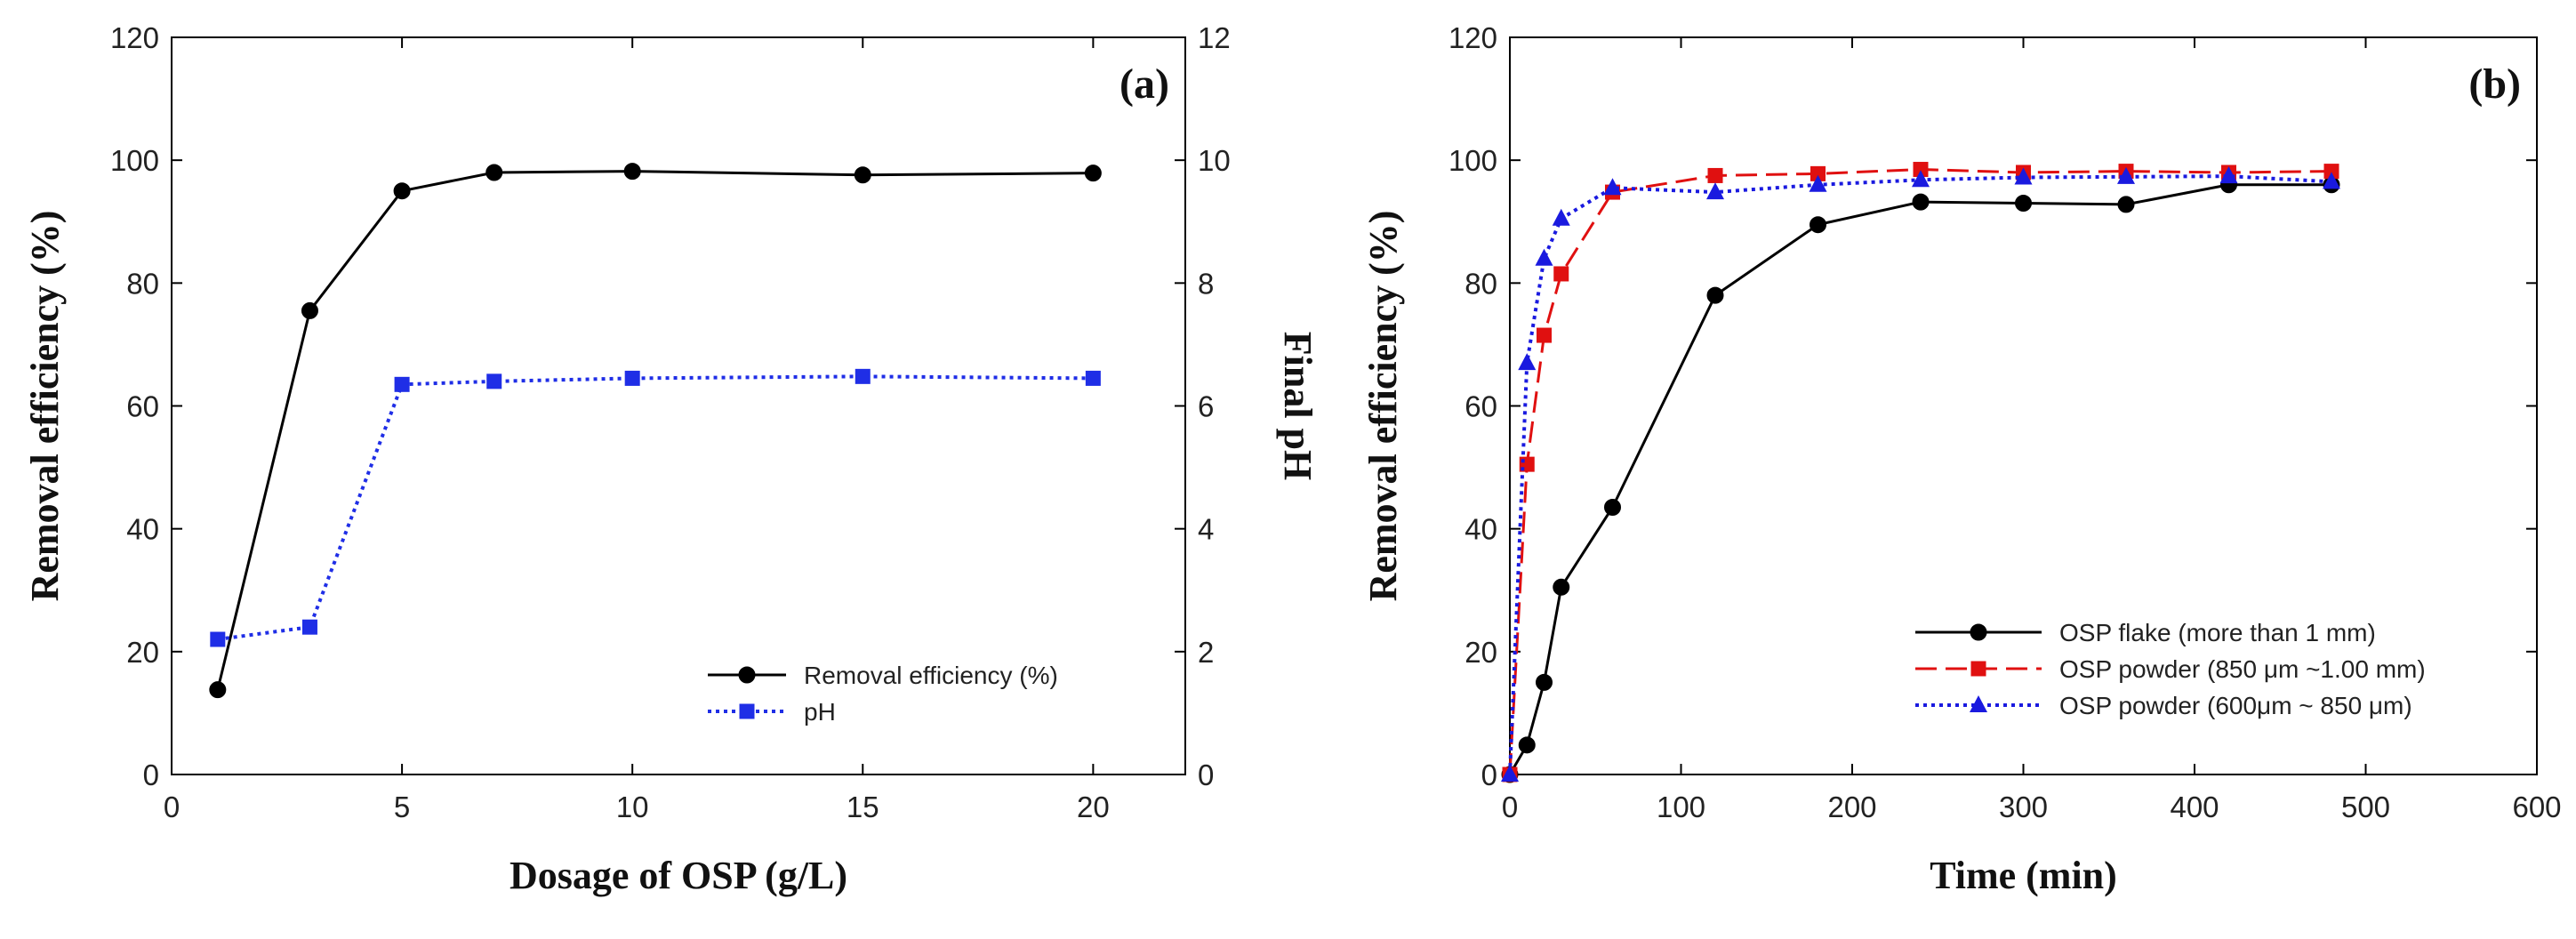  I want to click on y2-tick-label: 0, so click(1206, 774).